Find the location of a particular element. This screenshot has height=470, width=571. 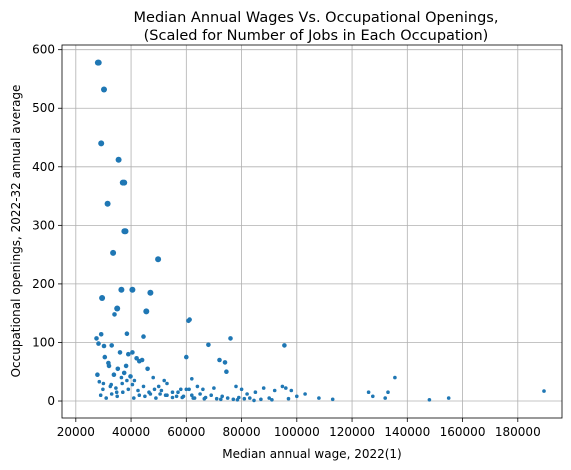

x-tick-label: 20000 is located at coordinates (76, 432).